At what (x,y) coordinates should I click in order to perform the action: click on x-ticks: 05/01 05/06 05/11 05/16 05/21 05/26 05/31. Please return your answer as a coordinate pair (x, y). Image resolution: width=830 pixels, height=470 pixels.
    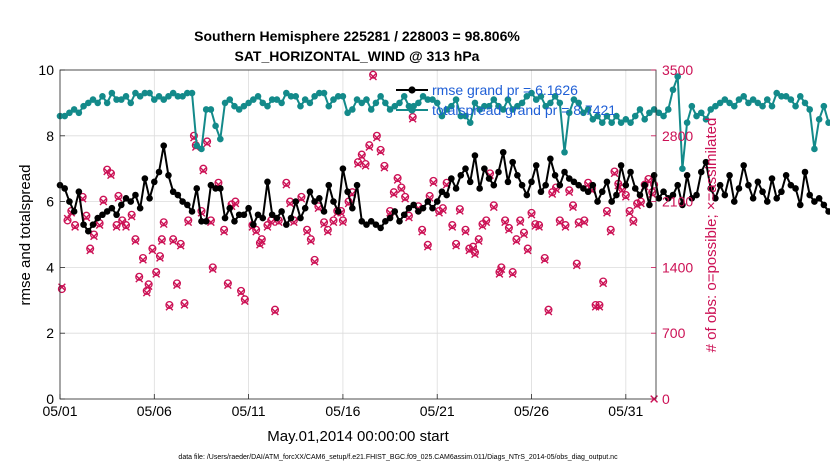
    Looking at the image, I should click on (343, 406).